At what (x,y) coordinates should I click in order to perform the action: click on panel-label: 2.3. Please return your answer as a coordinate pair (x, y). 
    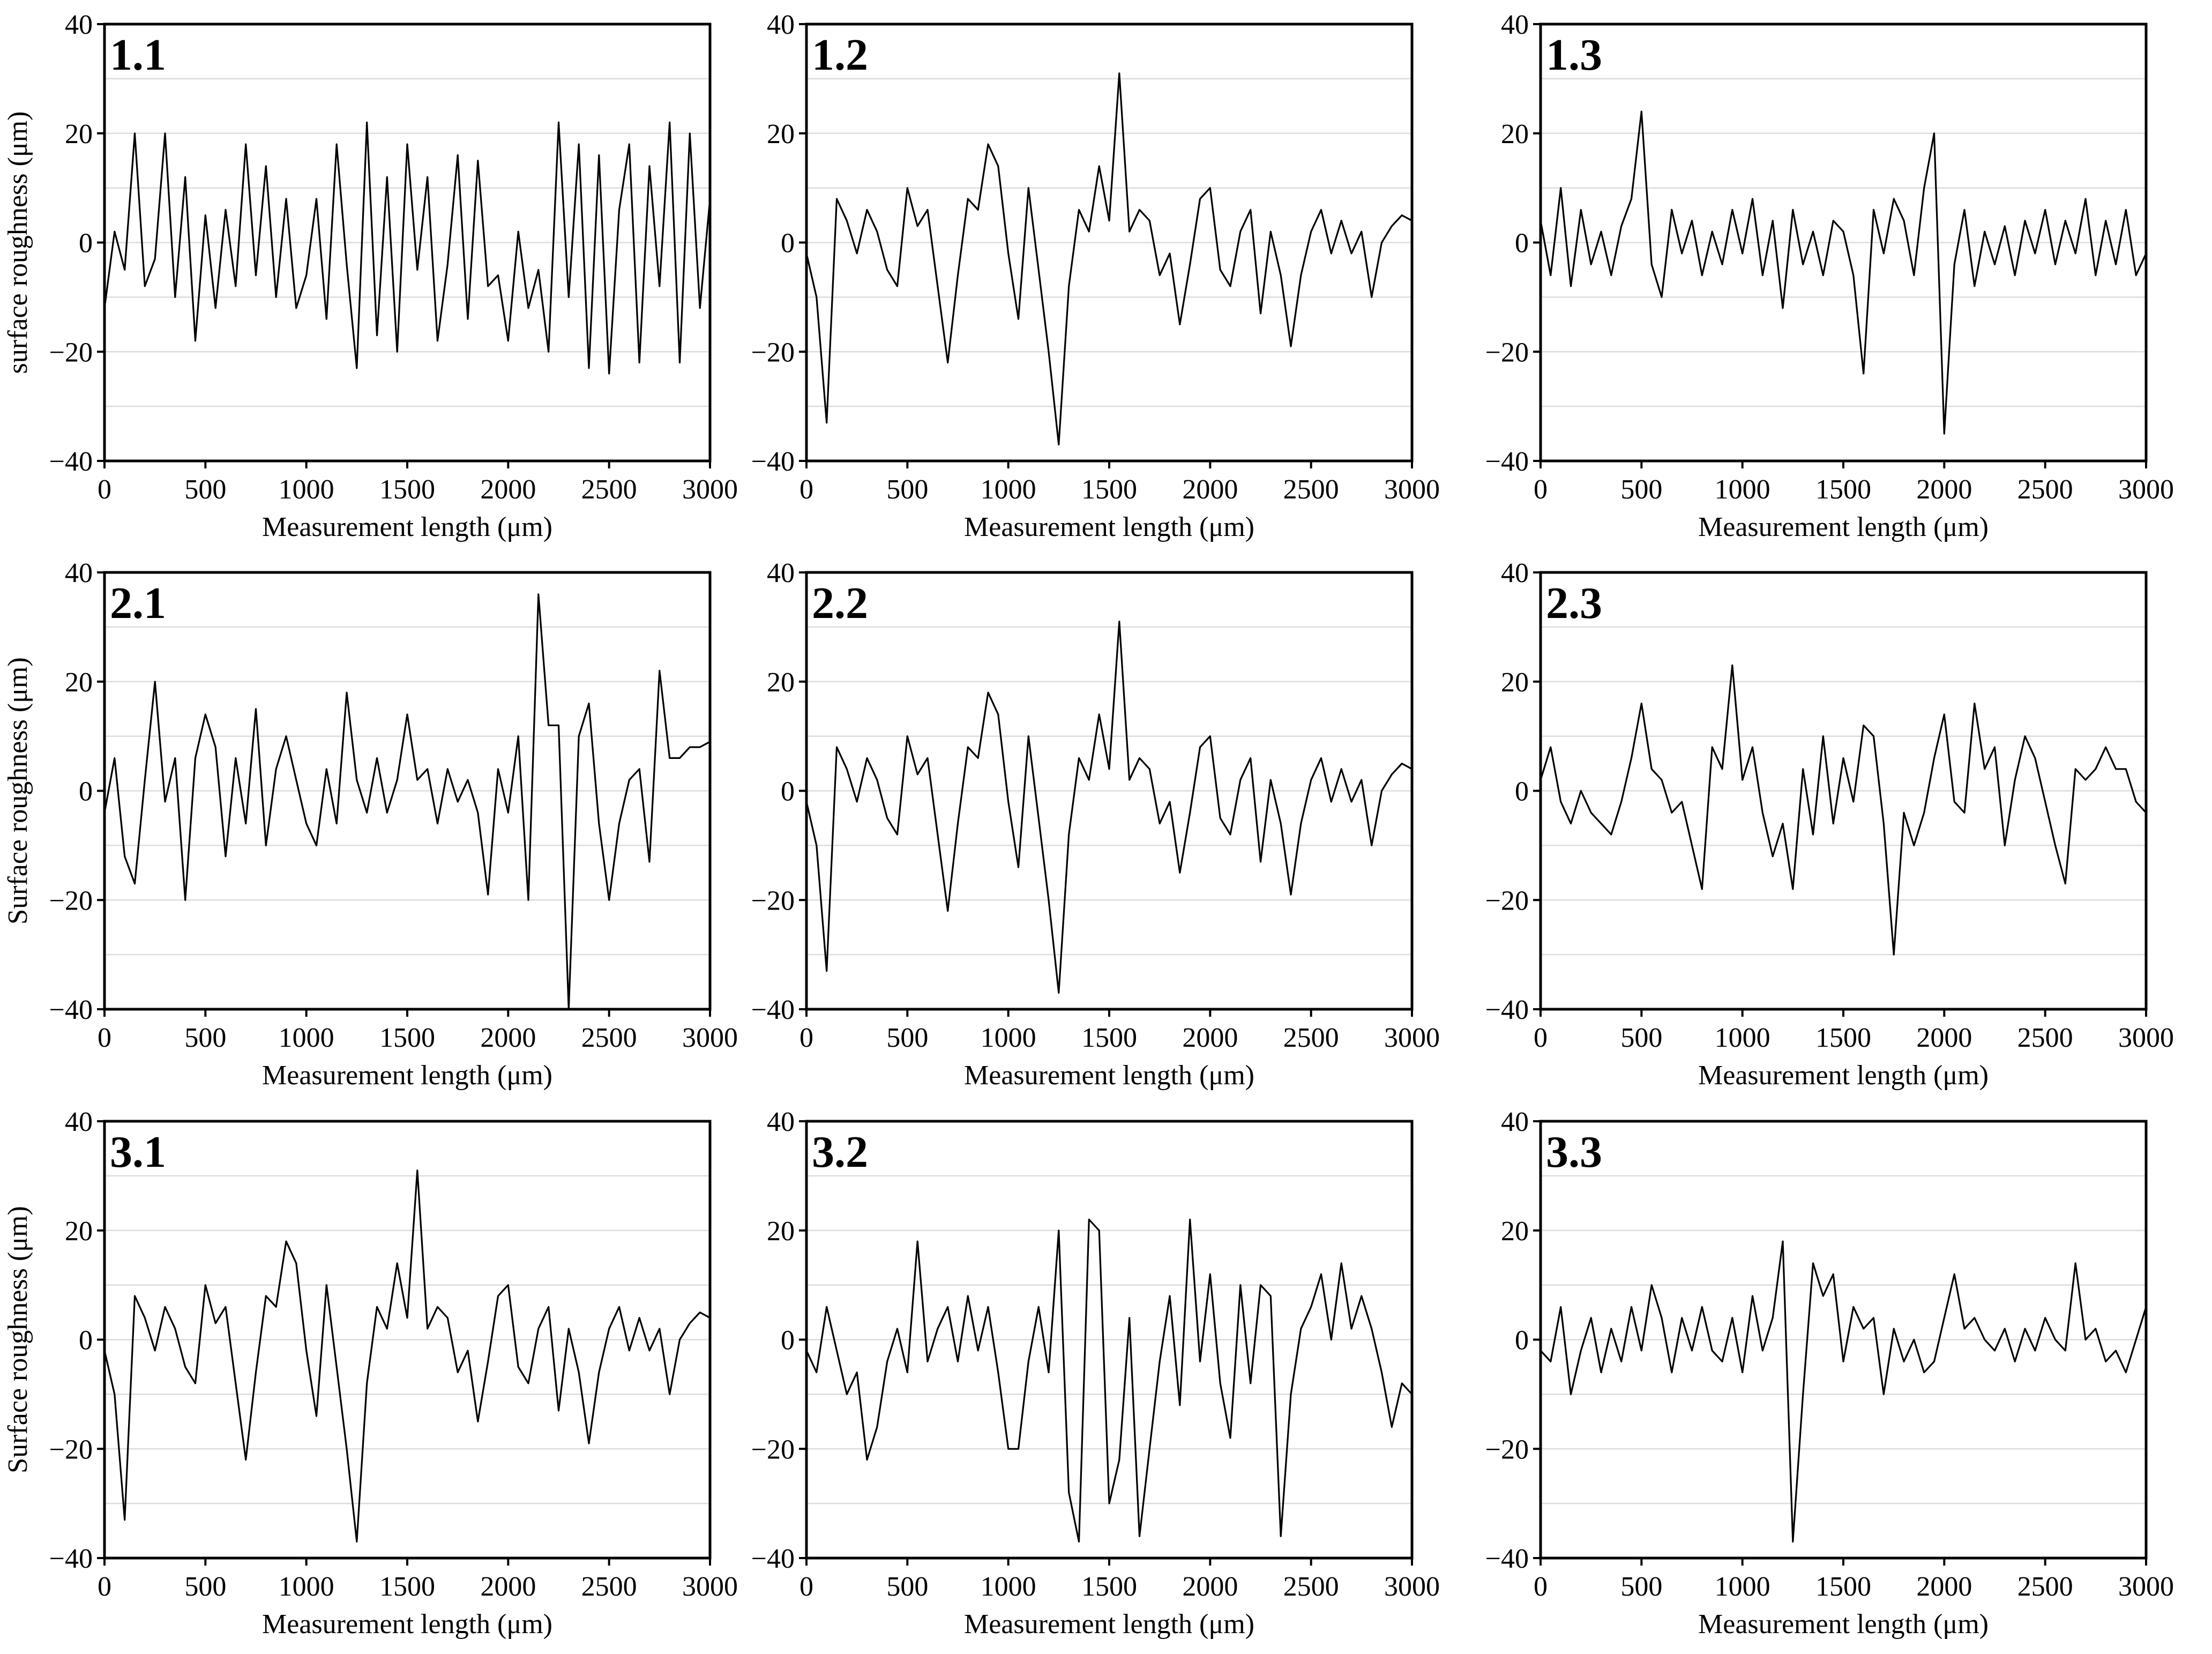
    Looking at the image, I should click on (1574, 603).